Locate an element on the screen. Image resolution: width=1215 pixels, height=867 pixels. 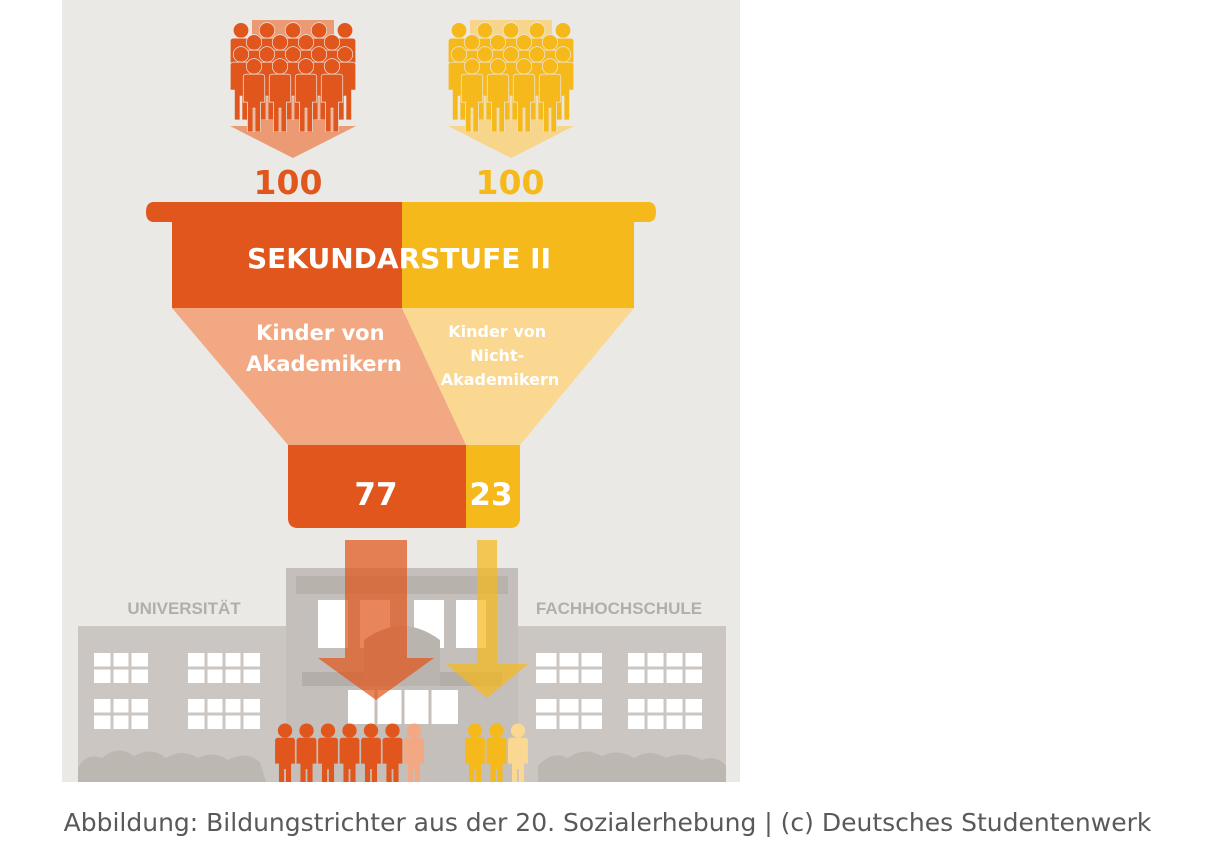
nicht-akademiker-output-arrow is located at coordinates (487, 619).